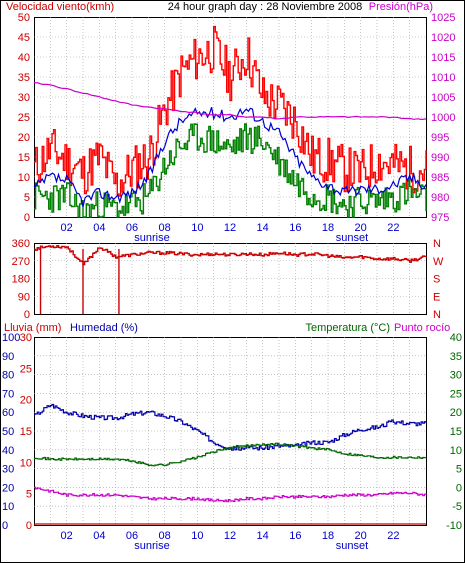  I want to click on direction-grid, so click(230, 278).